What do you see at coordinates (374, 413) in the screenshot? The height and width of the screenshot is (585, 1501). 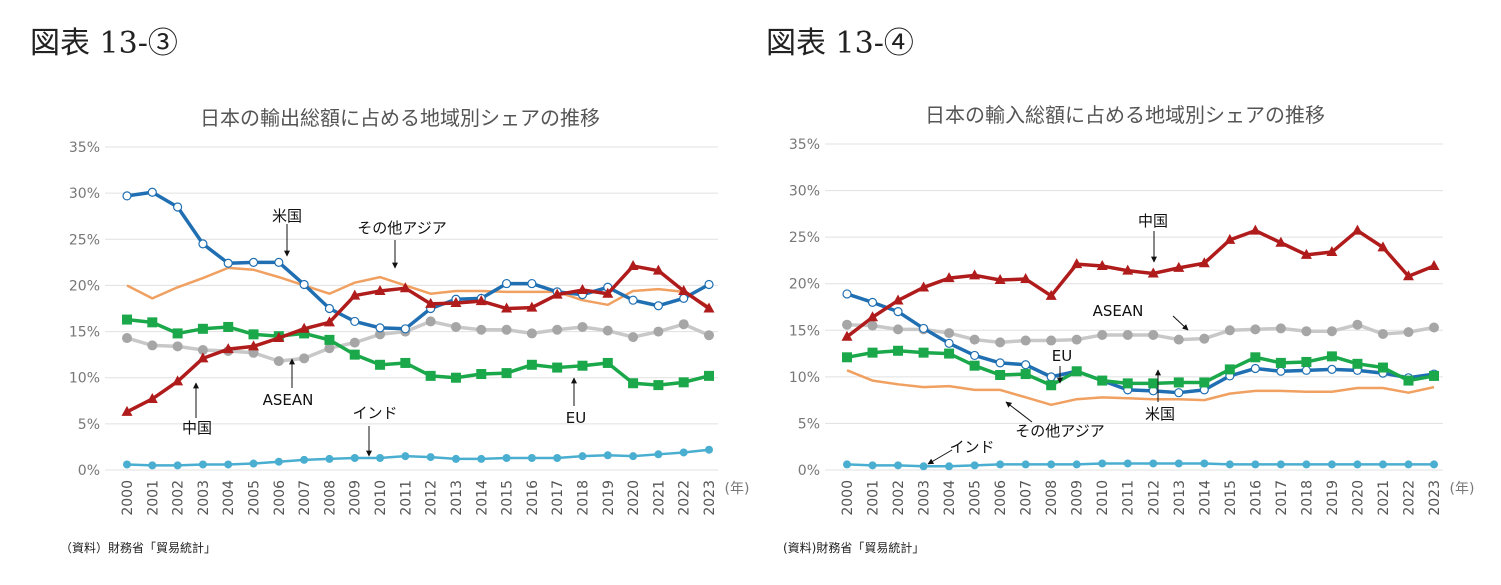 I see `annotation-label: インド` at bounding box center [374, 413].